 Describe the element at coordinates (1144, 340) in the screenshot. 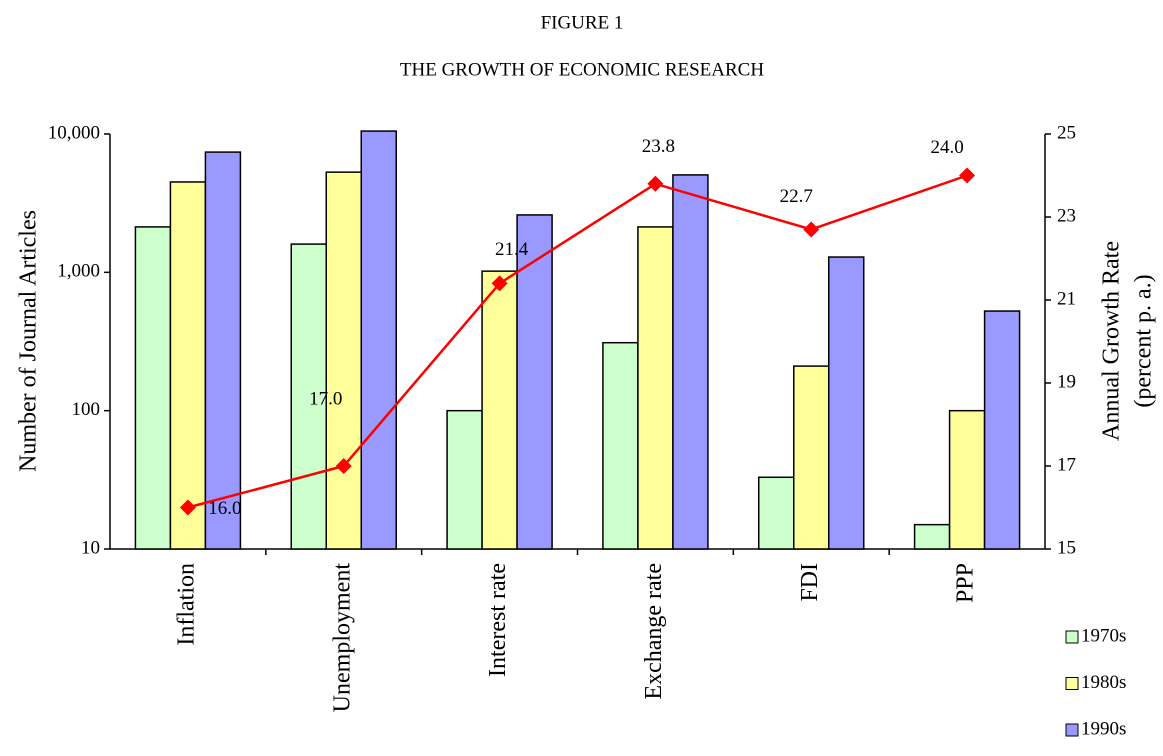

I see `y2-axis-label: (percent p. a.)` at that location.